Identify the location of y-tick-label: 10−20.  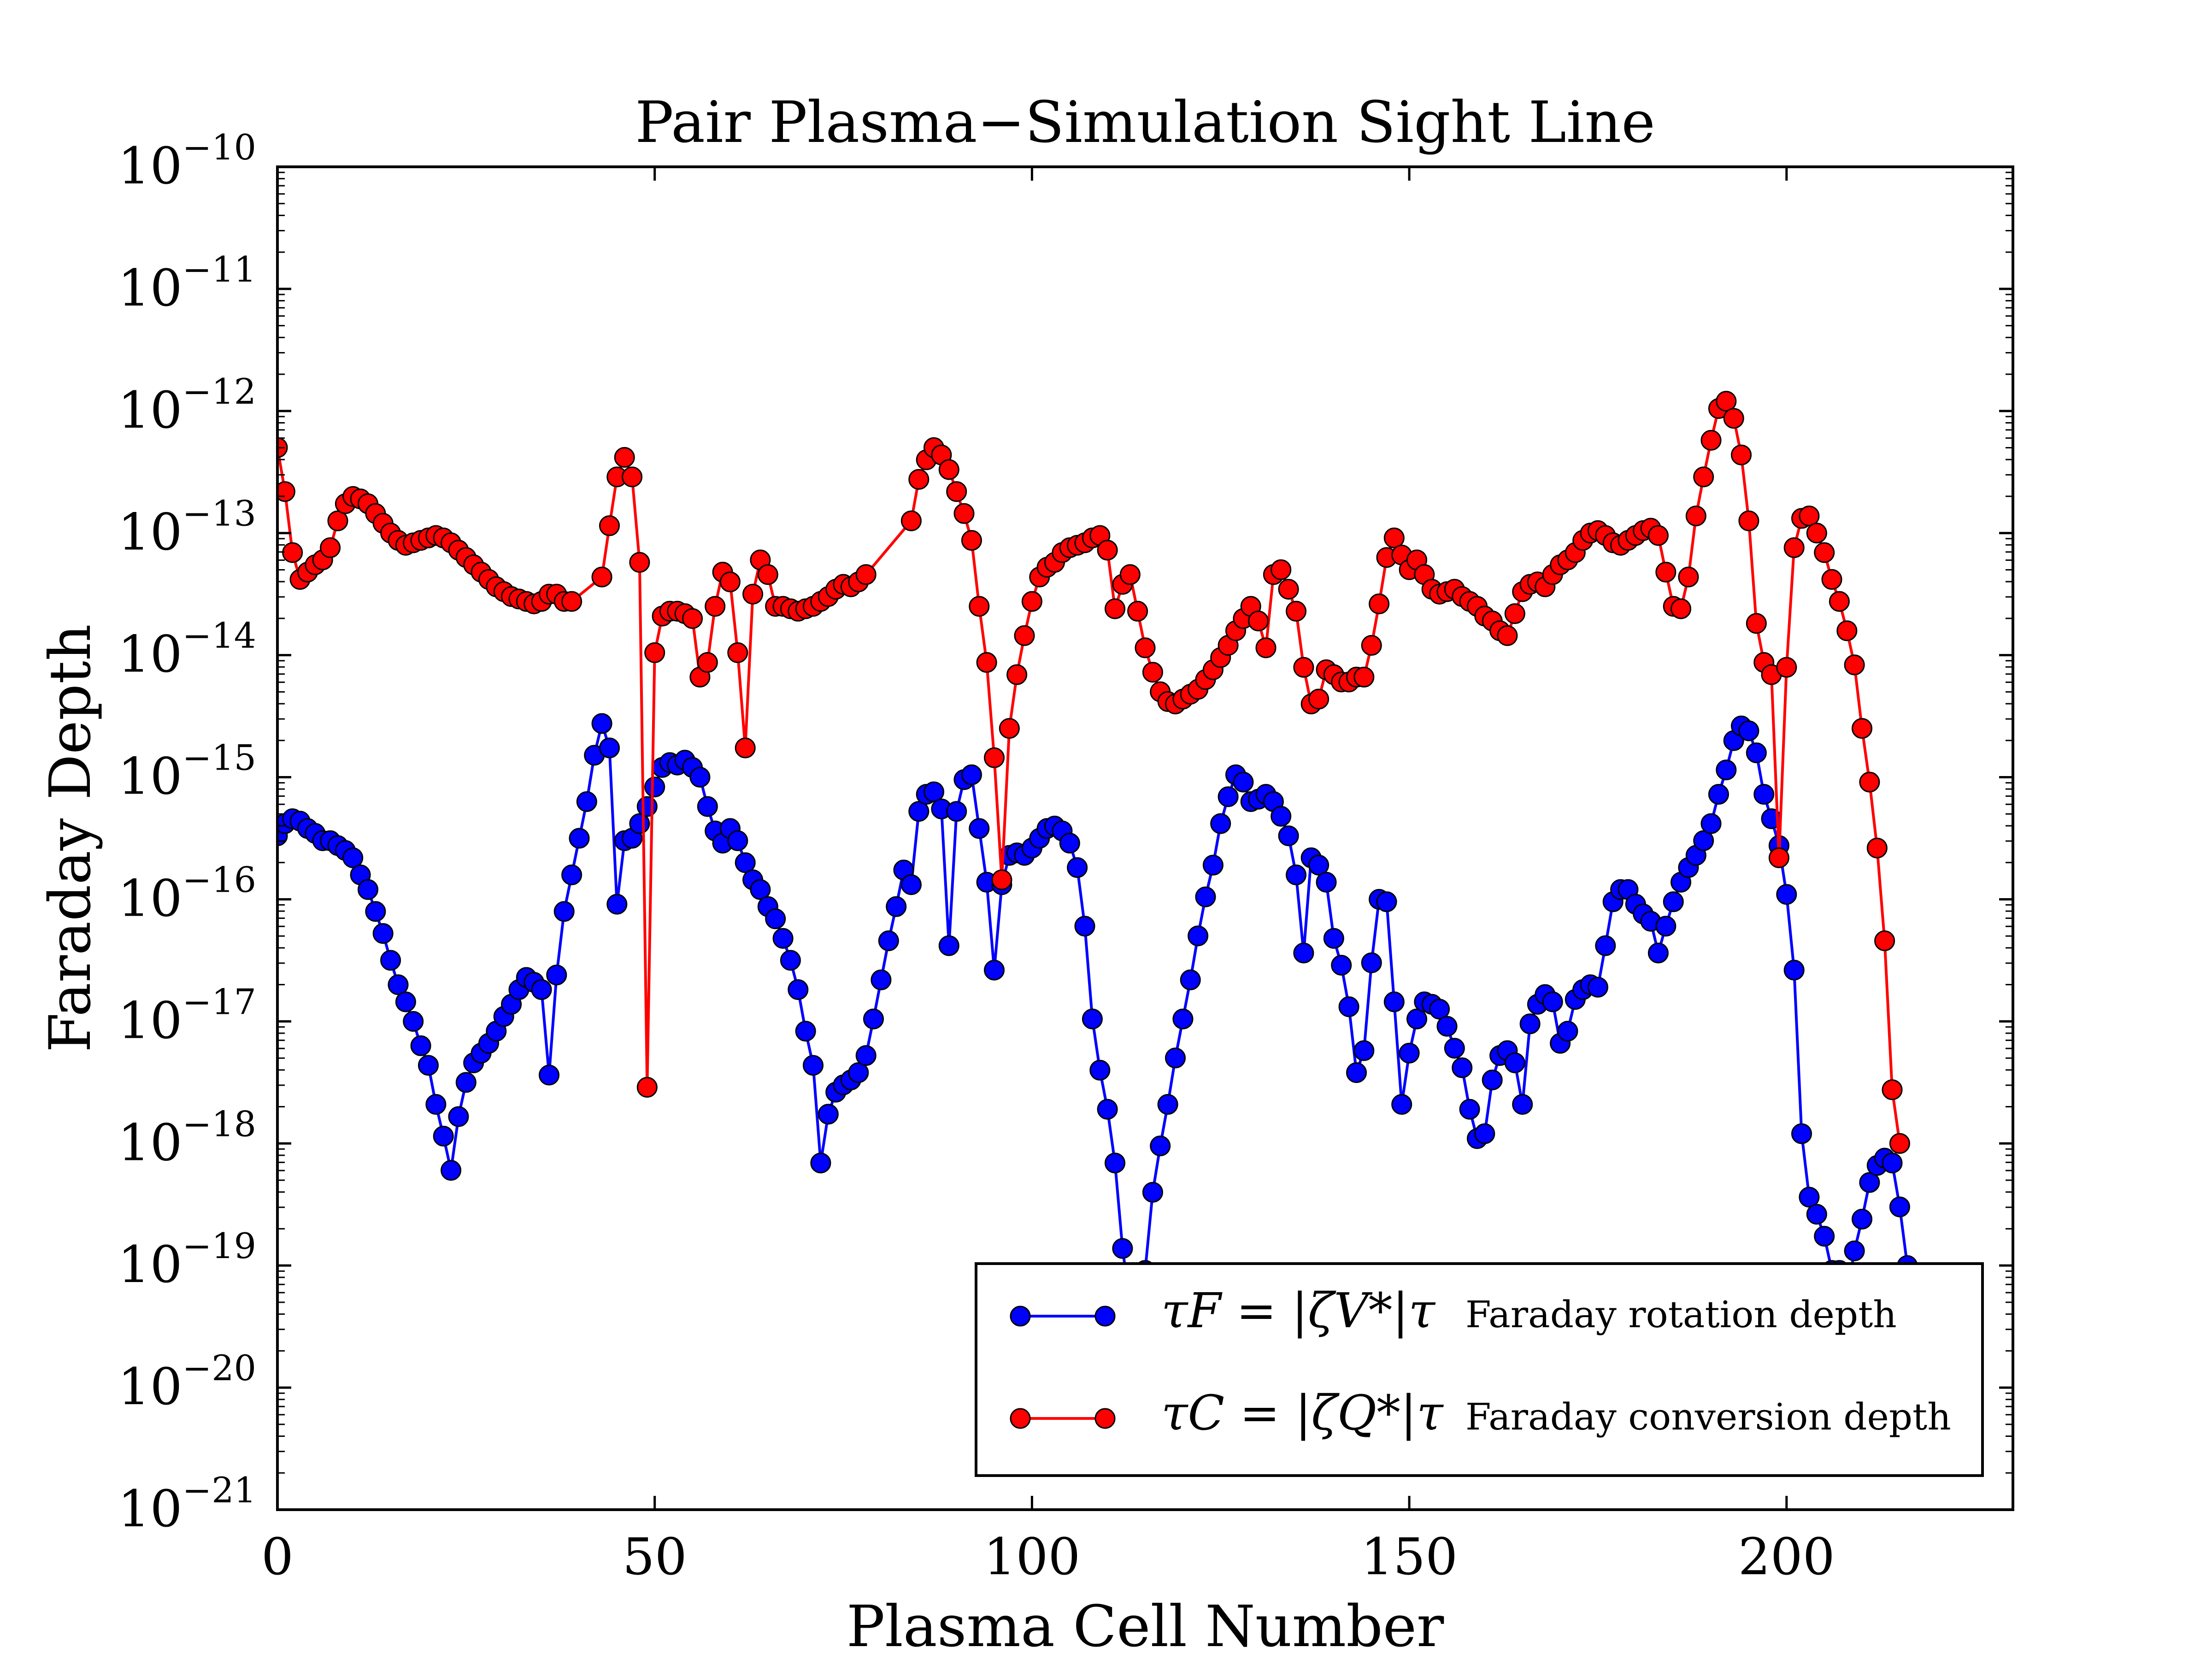
(187, 1381).